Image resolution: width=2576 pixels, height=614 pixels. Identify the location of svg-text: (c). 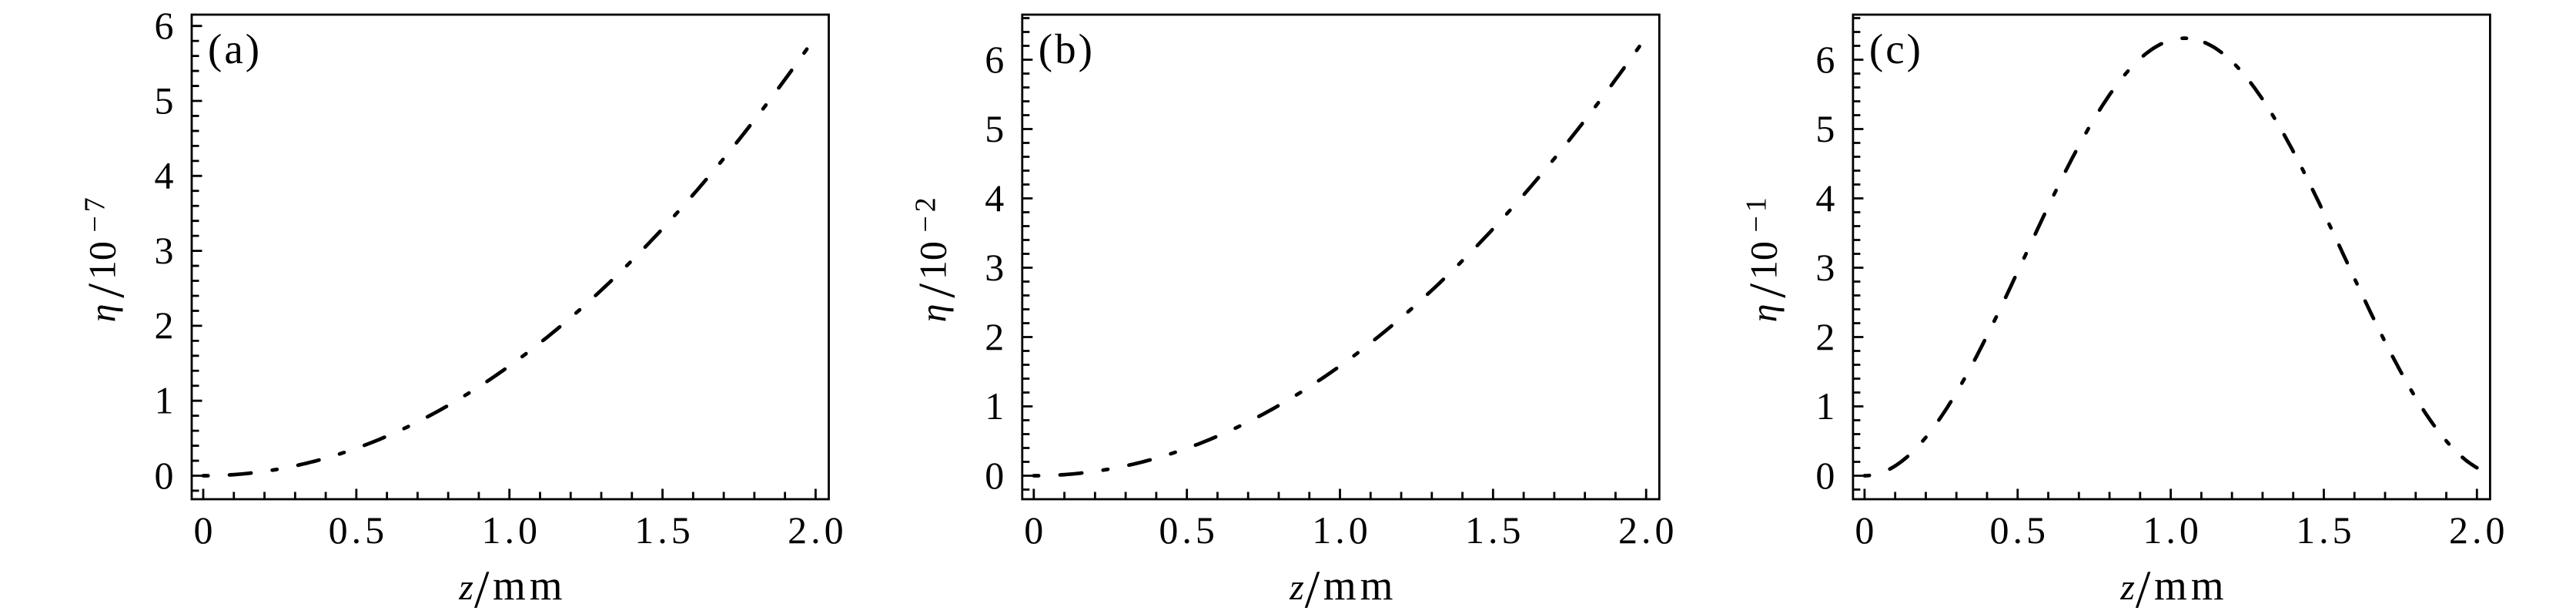
(1896, 48).